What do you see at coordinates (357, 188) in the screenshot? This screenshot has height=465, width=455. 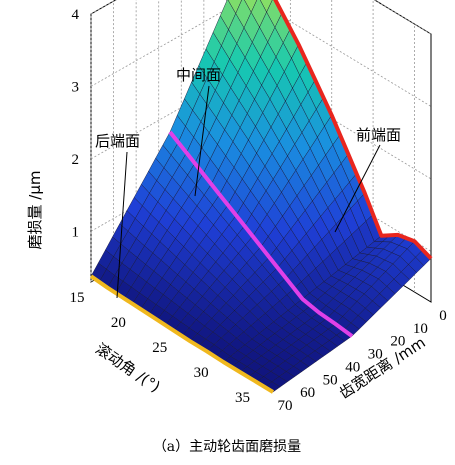 I see `front-leader-line` at bounding box center [357, 188].